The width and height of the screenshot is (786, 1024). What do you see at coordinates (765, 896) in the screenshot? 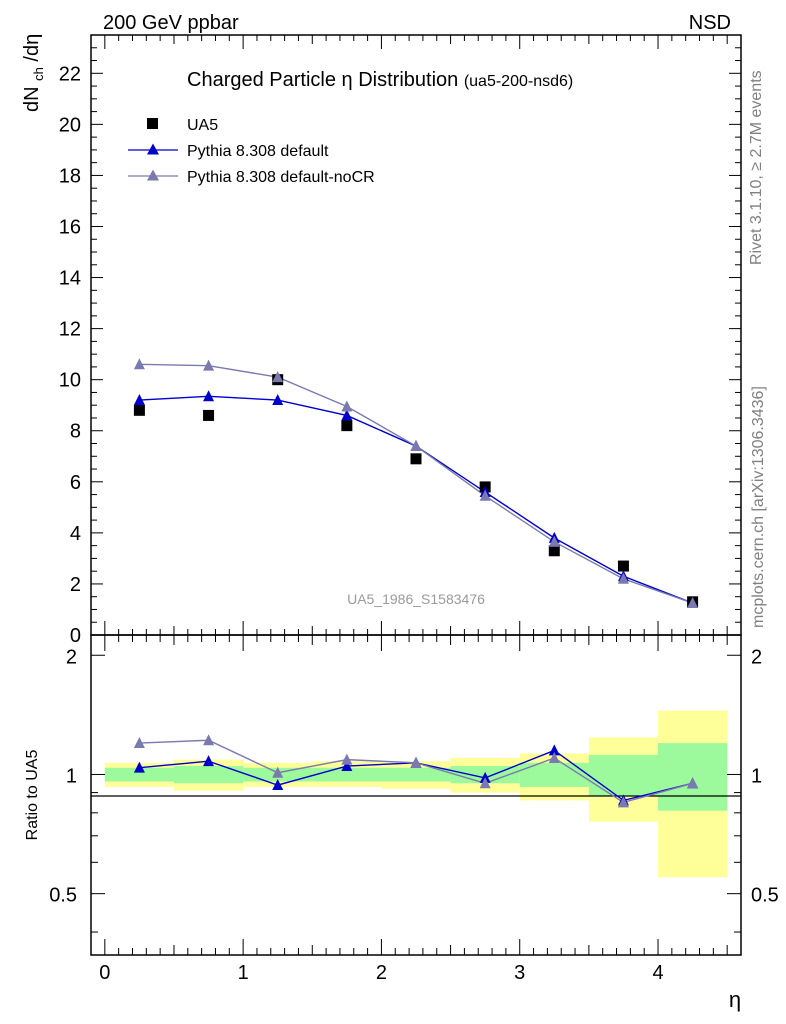
I see `ratio-y-tick-label-right: 0.5` at bounding box center [765, 896].